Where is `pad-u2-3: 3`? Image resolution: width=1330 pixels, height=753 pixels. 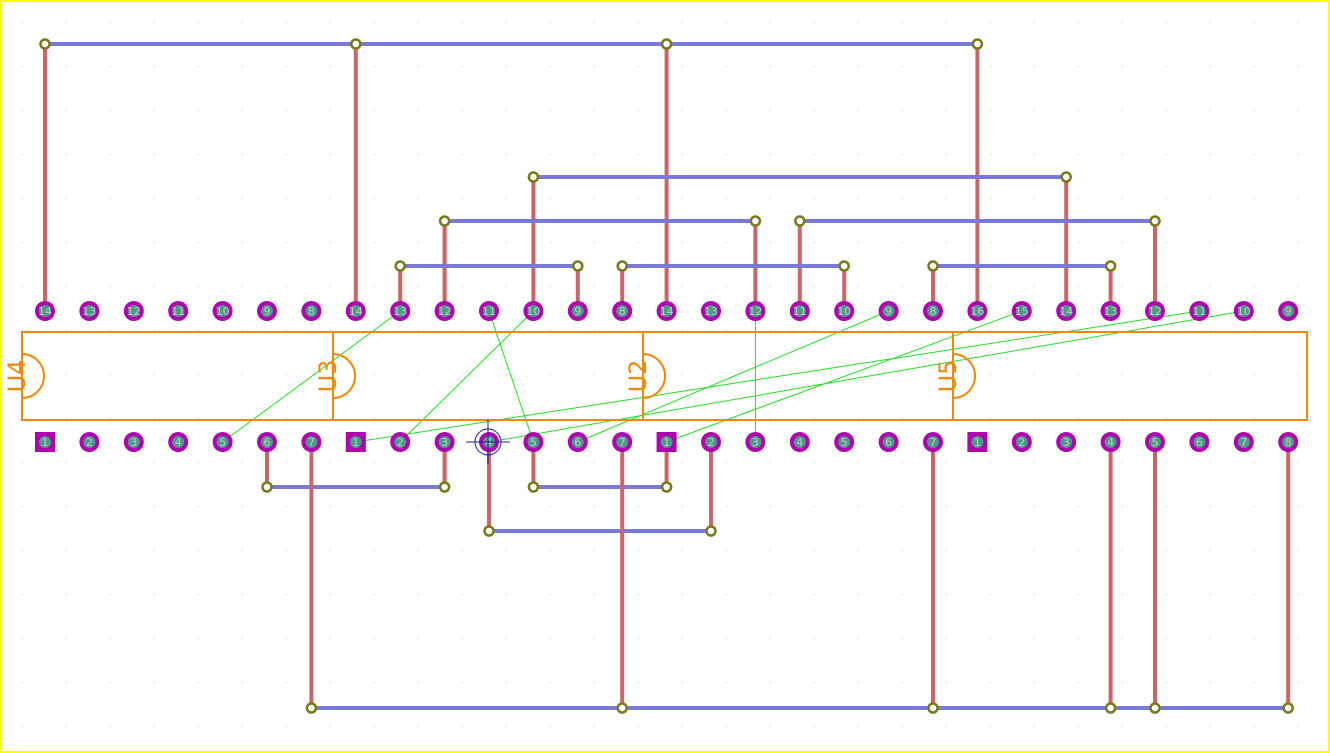 pad-u2-3: 3 is located at coordinates (755, 442).